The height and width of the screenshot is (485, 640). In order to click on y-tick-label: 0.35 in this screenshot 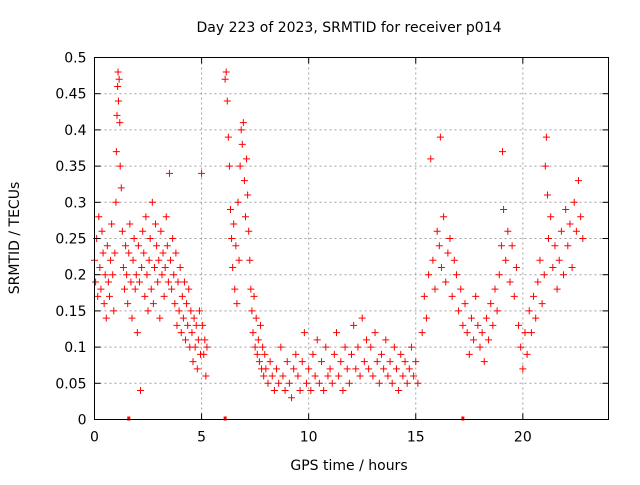, I will do `click(70, 167)`.